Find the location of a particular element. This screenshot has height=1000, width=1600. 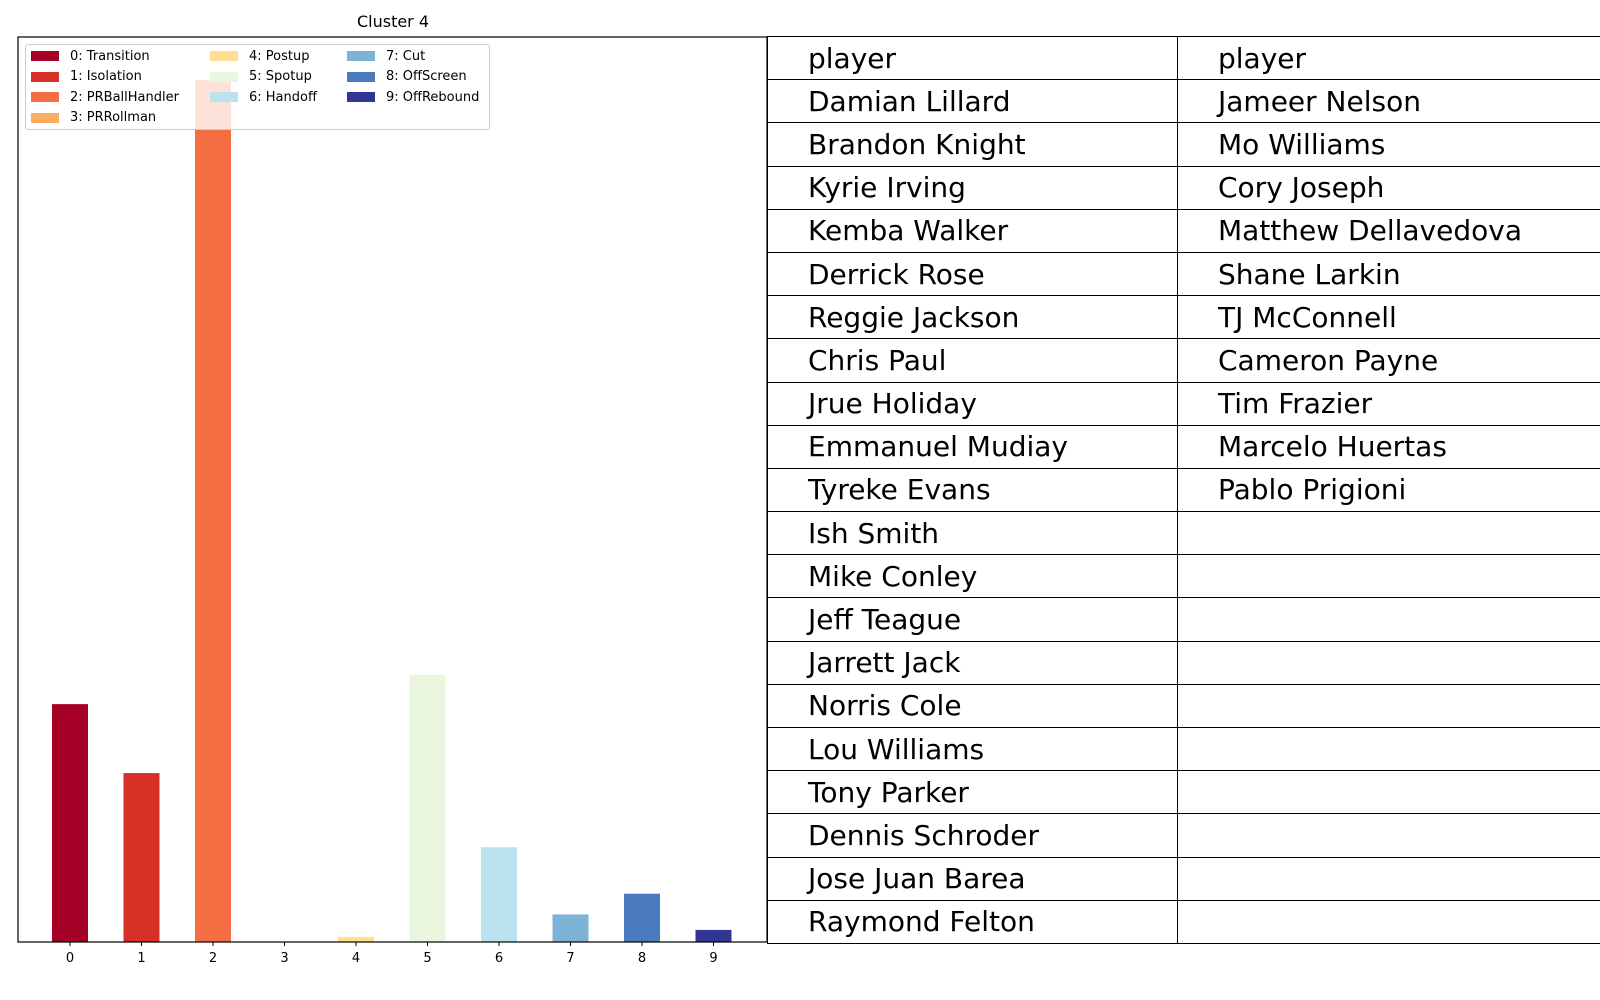

x-tick-label: 8 is located at coordinates (642, 958).